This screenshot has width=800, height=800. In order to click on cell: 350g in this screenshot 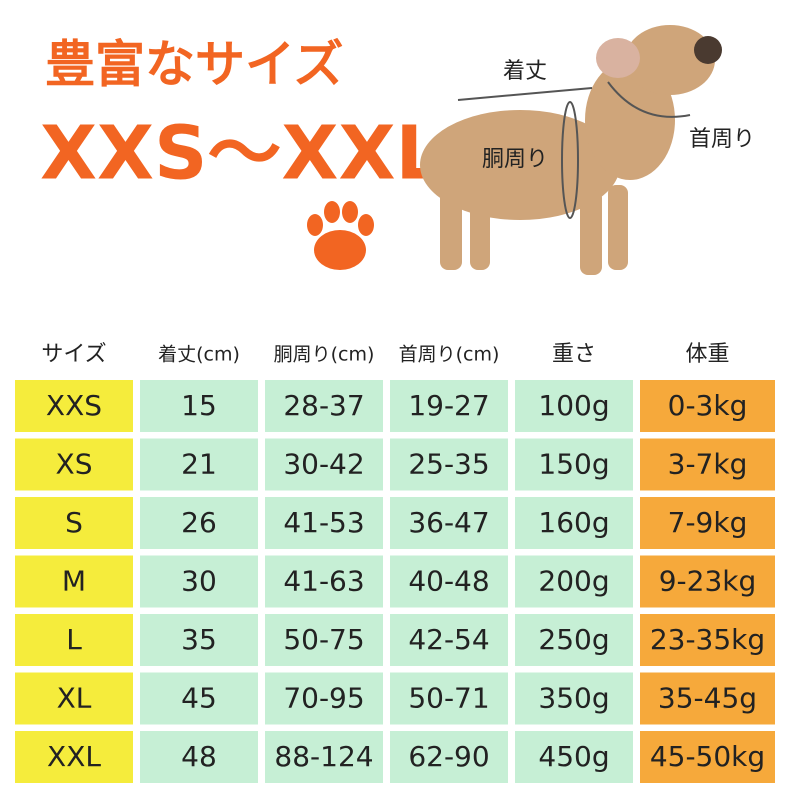, I will do `click(573, 698)`.